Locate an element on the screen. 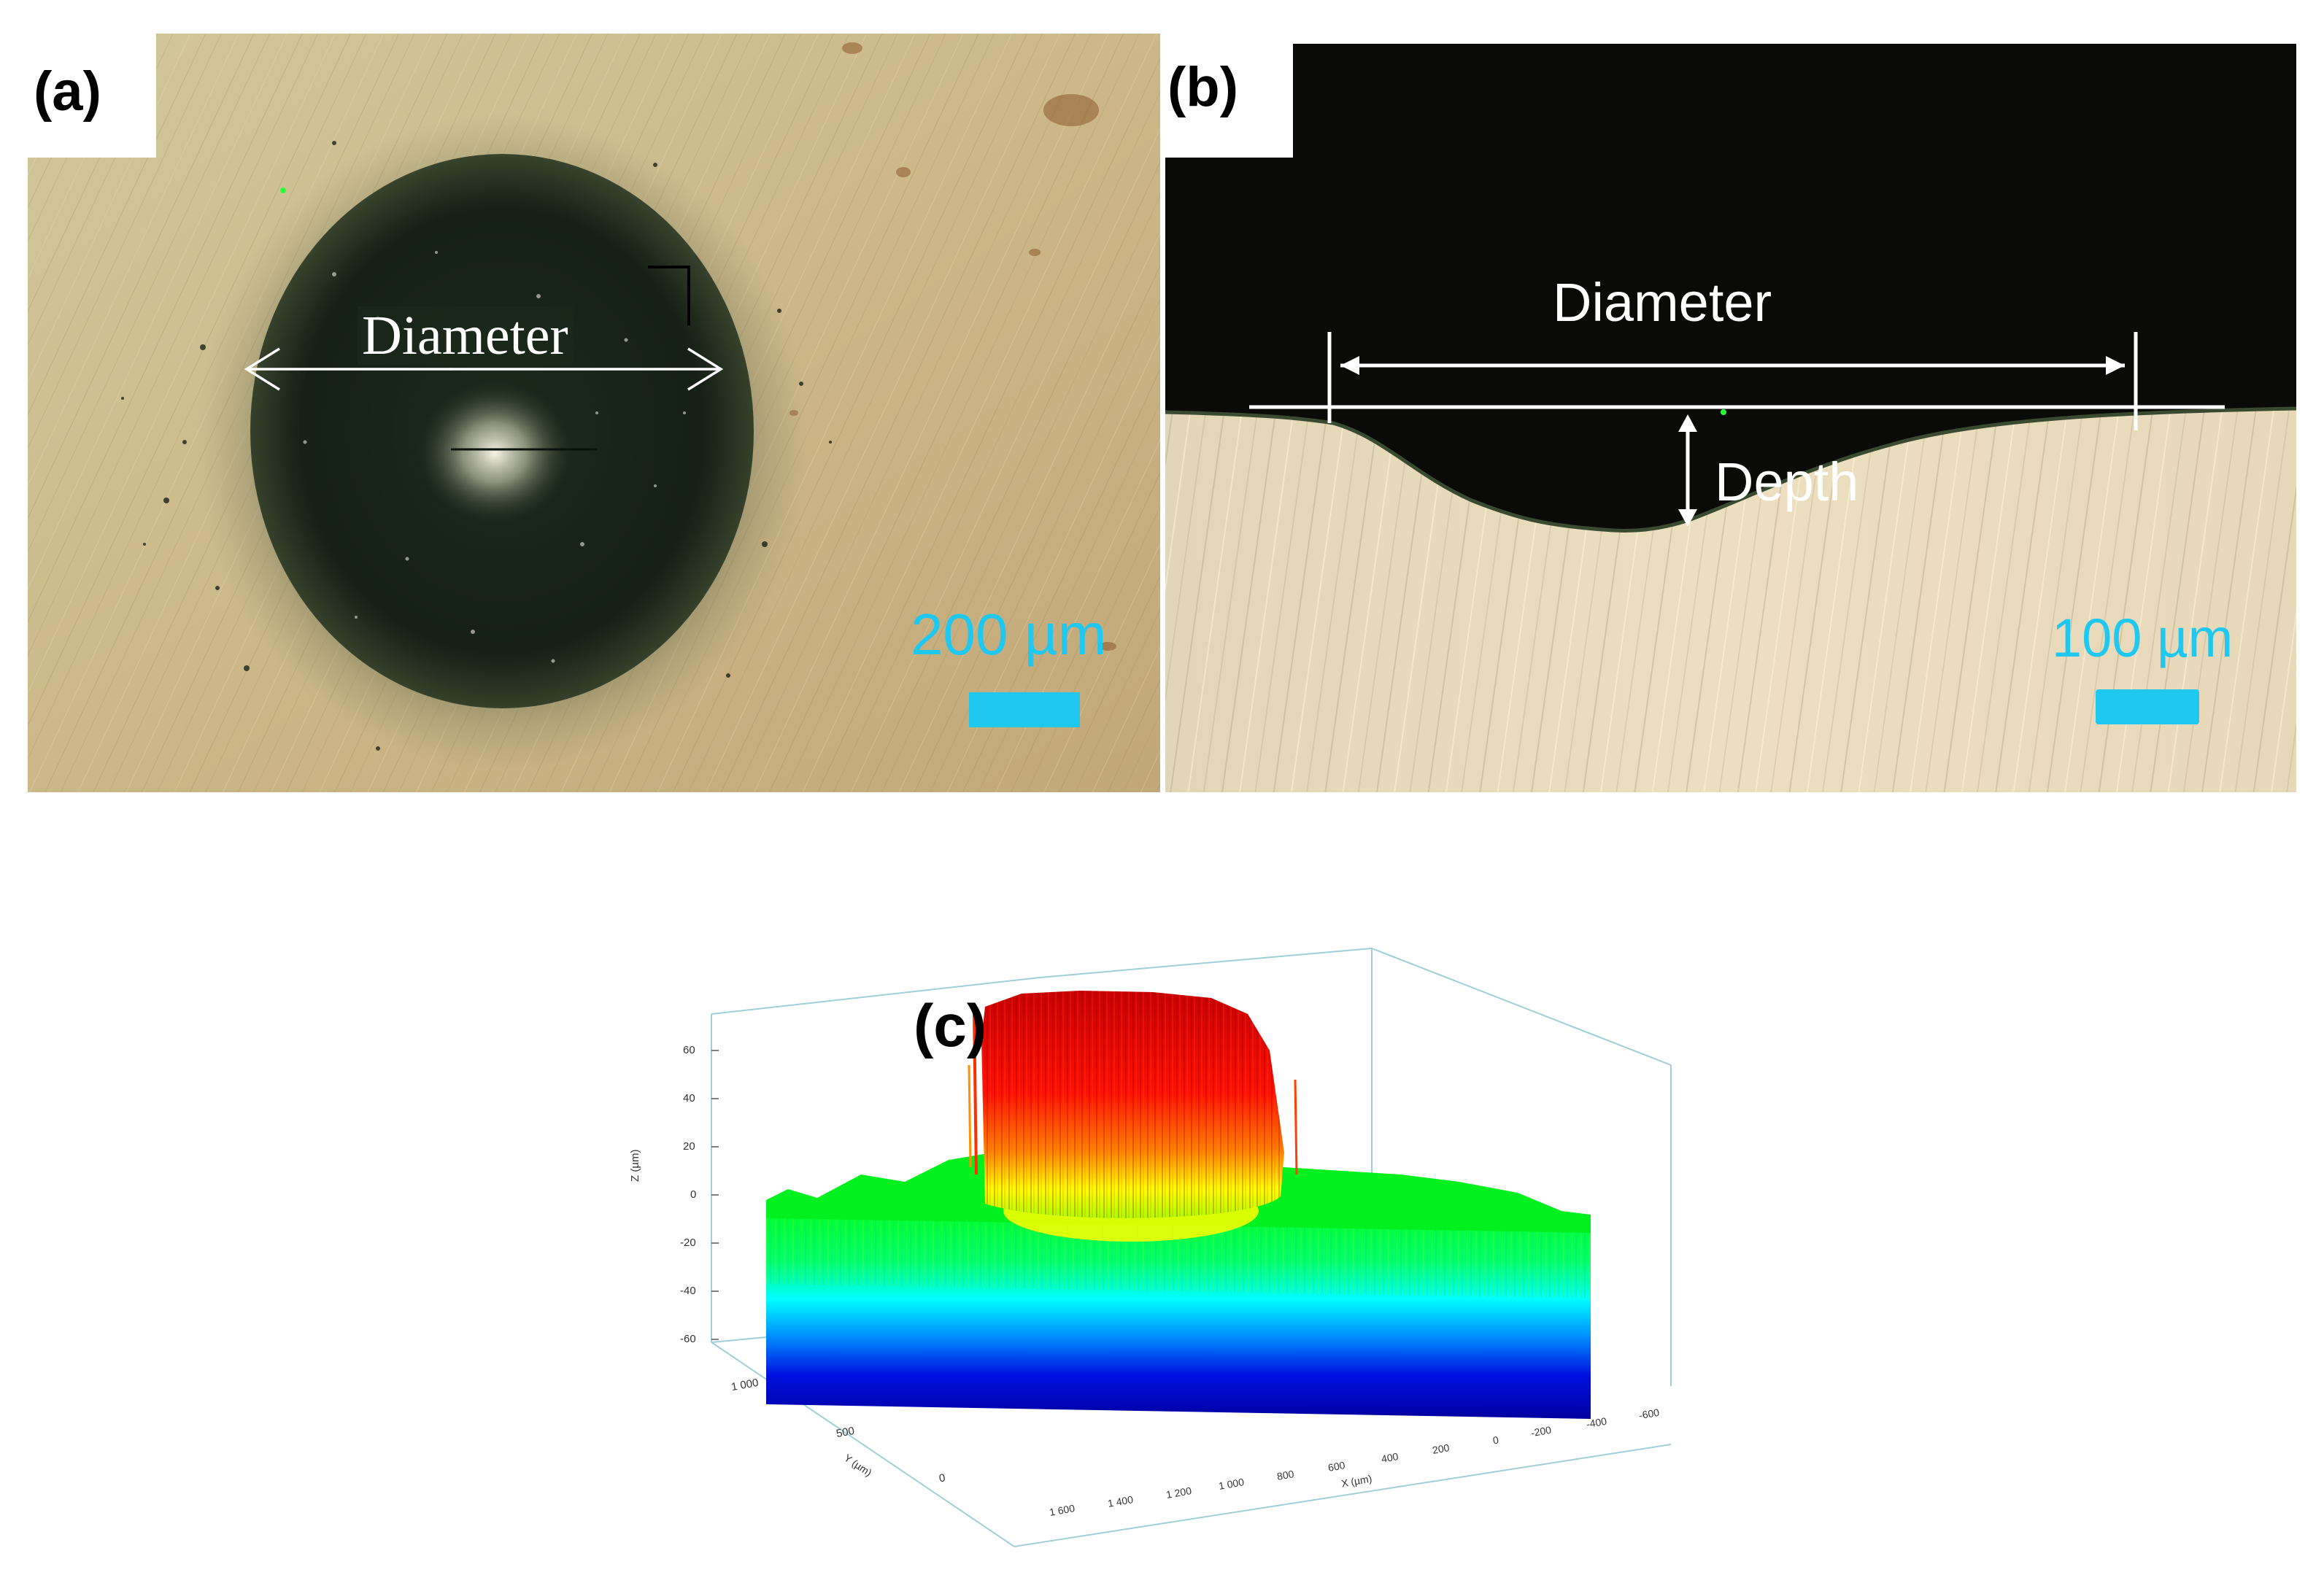 The image size is (2324, 1575). z-axis-label: Z (µm) is located at coordinates (635, 1165).